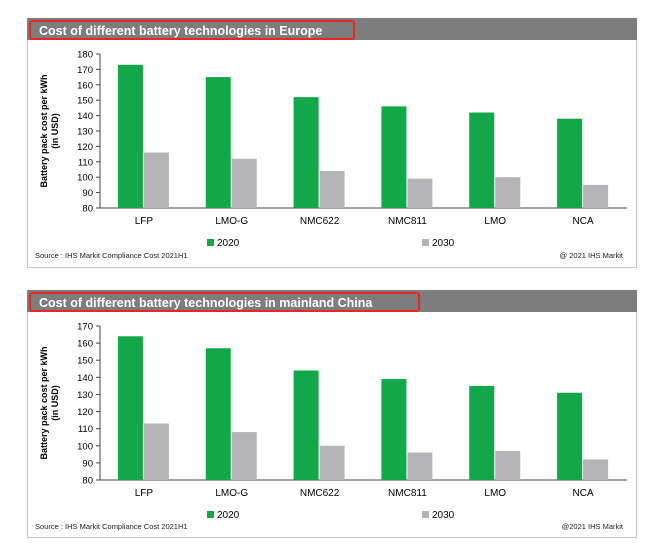 The width and height of the screenshot is (660, 550). I want to click on y-tick-label: 180, so click(85, 55).